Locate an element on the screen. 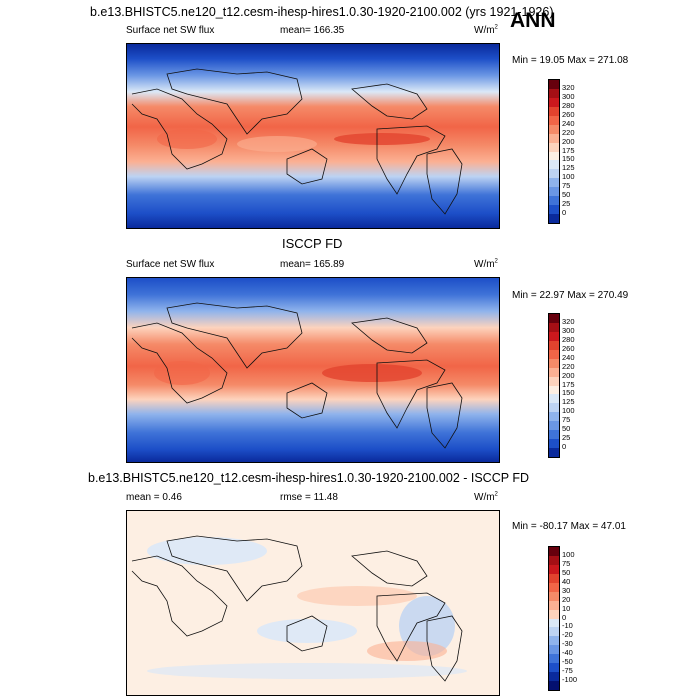  colorbar-tick-label: -20 is located at coordinates (567, 635).